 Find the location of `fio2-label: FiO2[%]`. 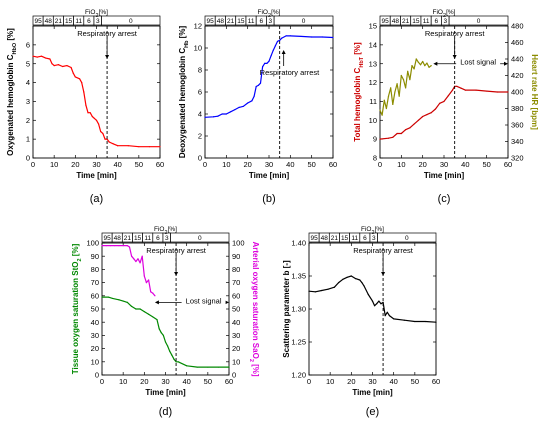

fio2-label: FiO2[%] is located at coordinates (444, 14).